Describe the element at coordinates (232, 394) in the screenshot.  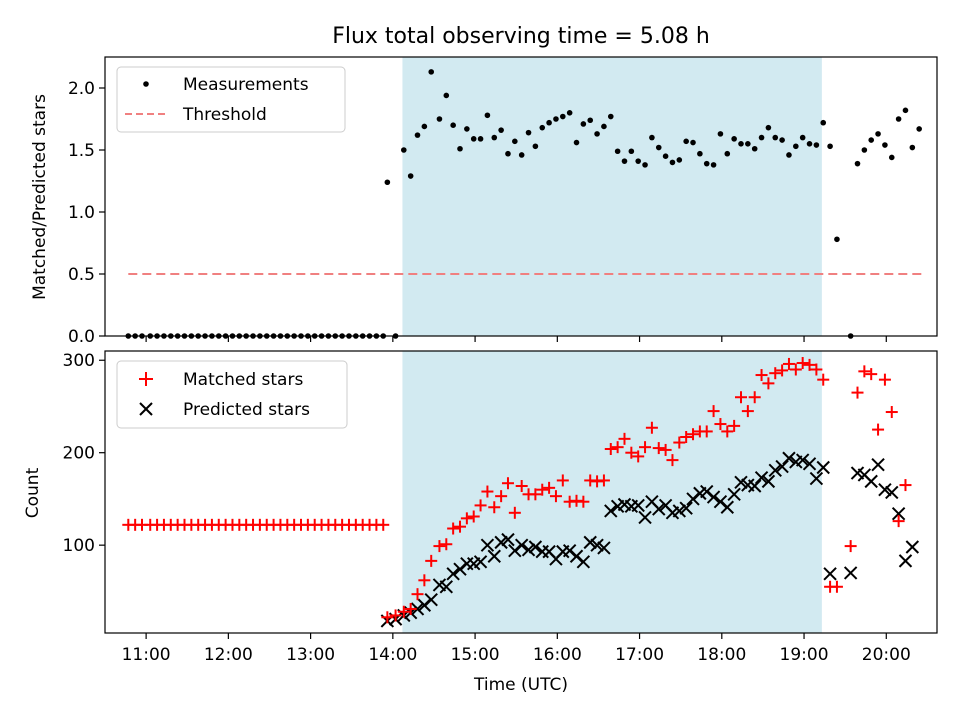
I see `bottom-legend: Matched stars Predicted stars` at that location.